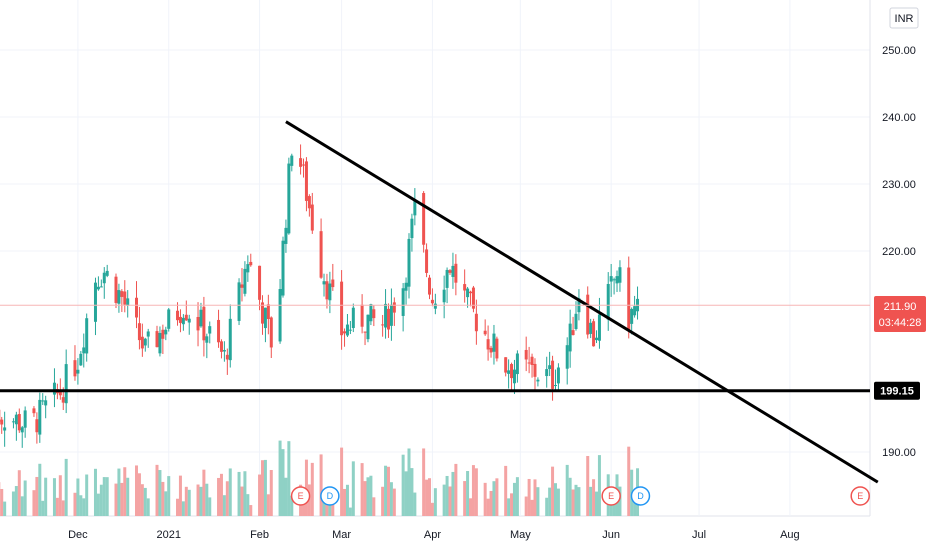 This screenshot has height=550, width=932. Describe the element at coordinates (904, 18) in the screenshot. I see `currency-selector: INR` at that location.